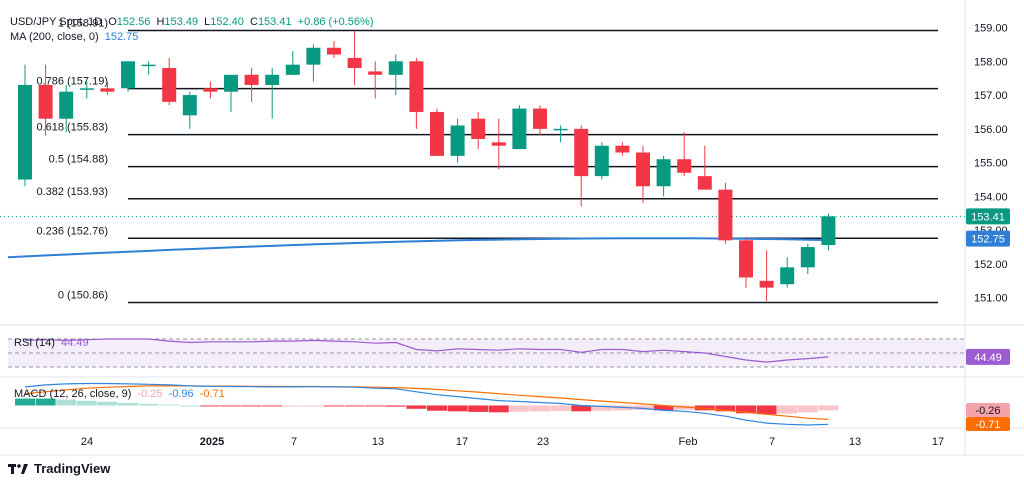 This screenshot has height=490, width=1024. What do you see at coordinates (294, 442) in the screenshot?
I see `time-tick-label: 7` at bounding box center [294, 442].